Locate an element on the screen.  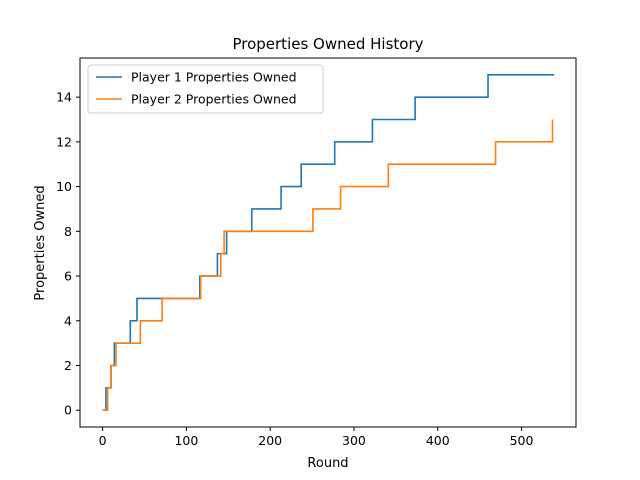
x-tick-label: 500 is located at coordinates (522, 440).